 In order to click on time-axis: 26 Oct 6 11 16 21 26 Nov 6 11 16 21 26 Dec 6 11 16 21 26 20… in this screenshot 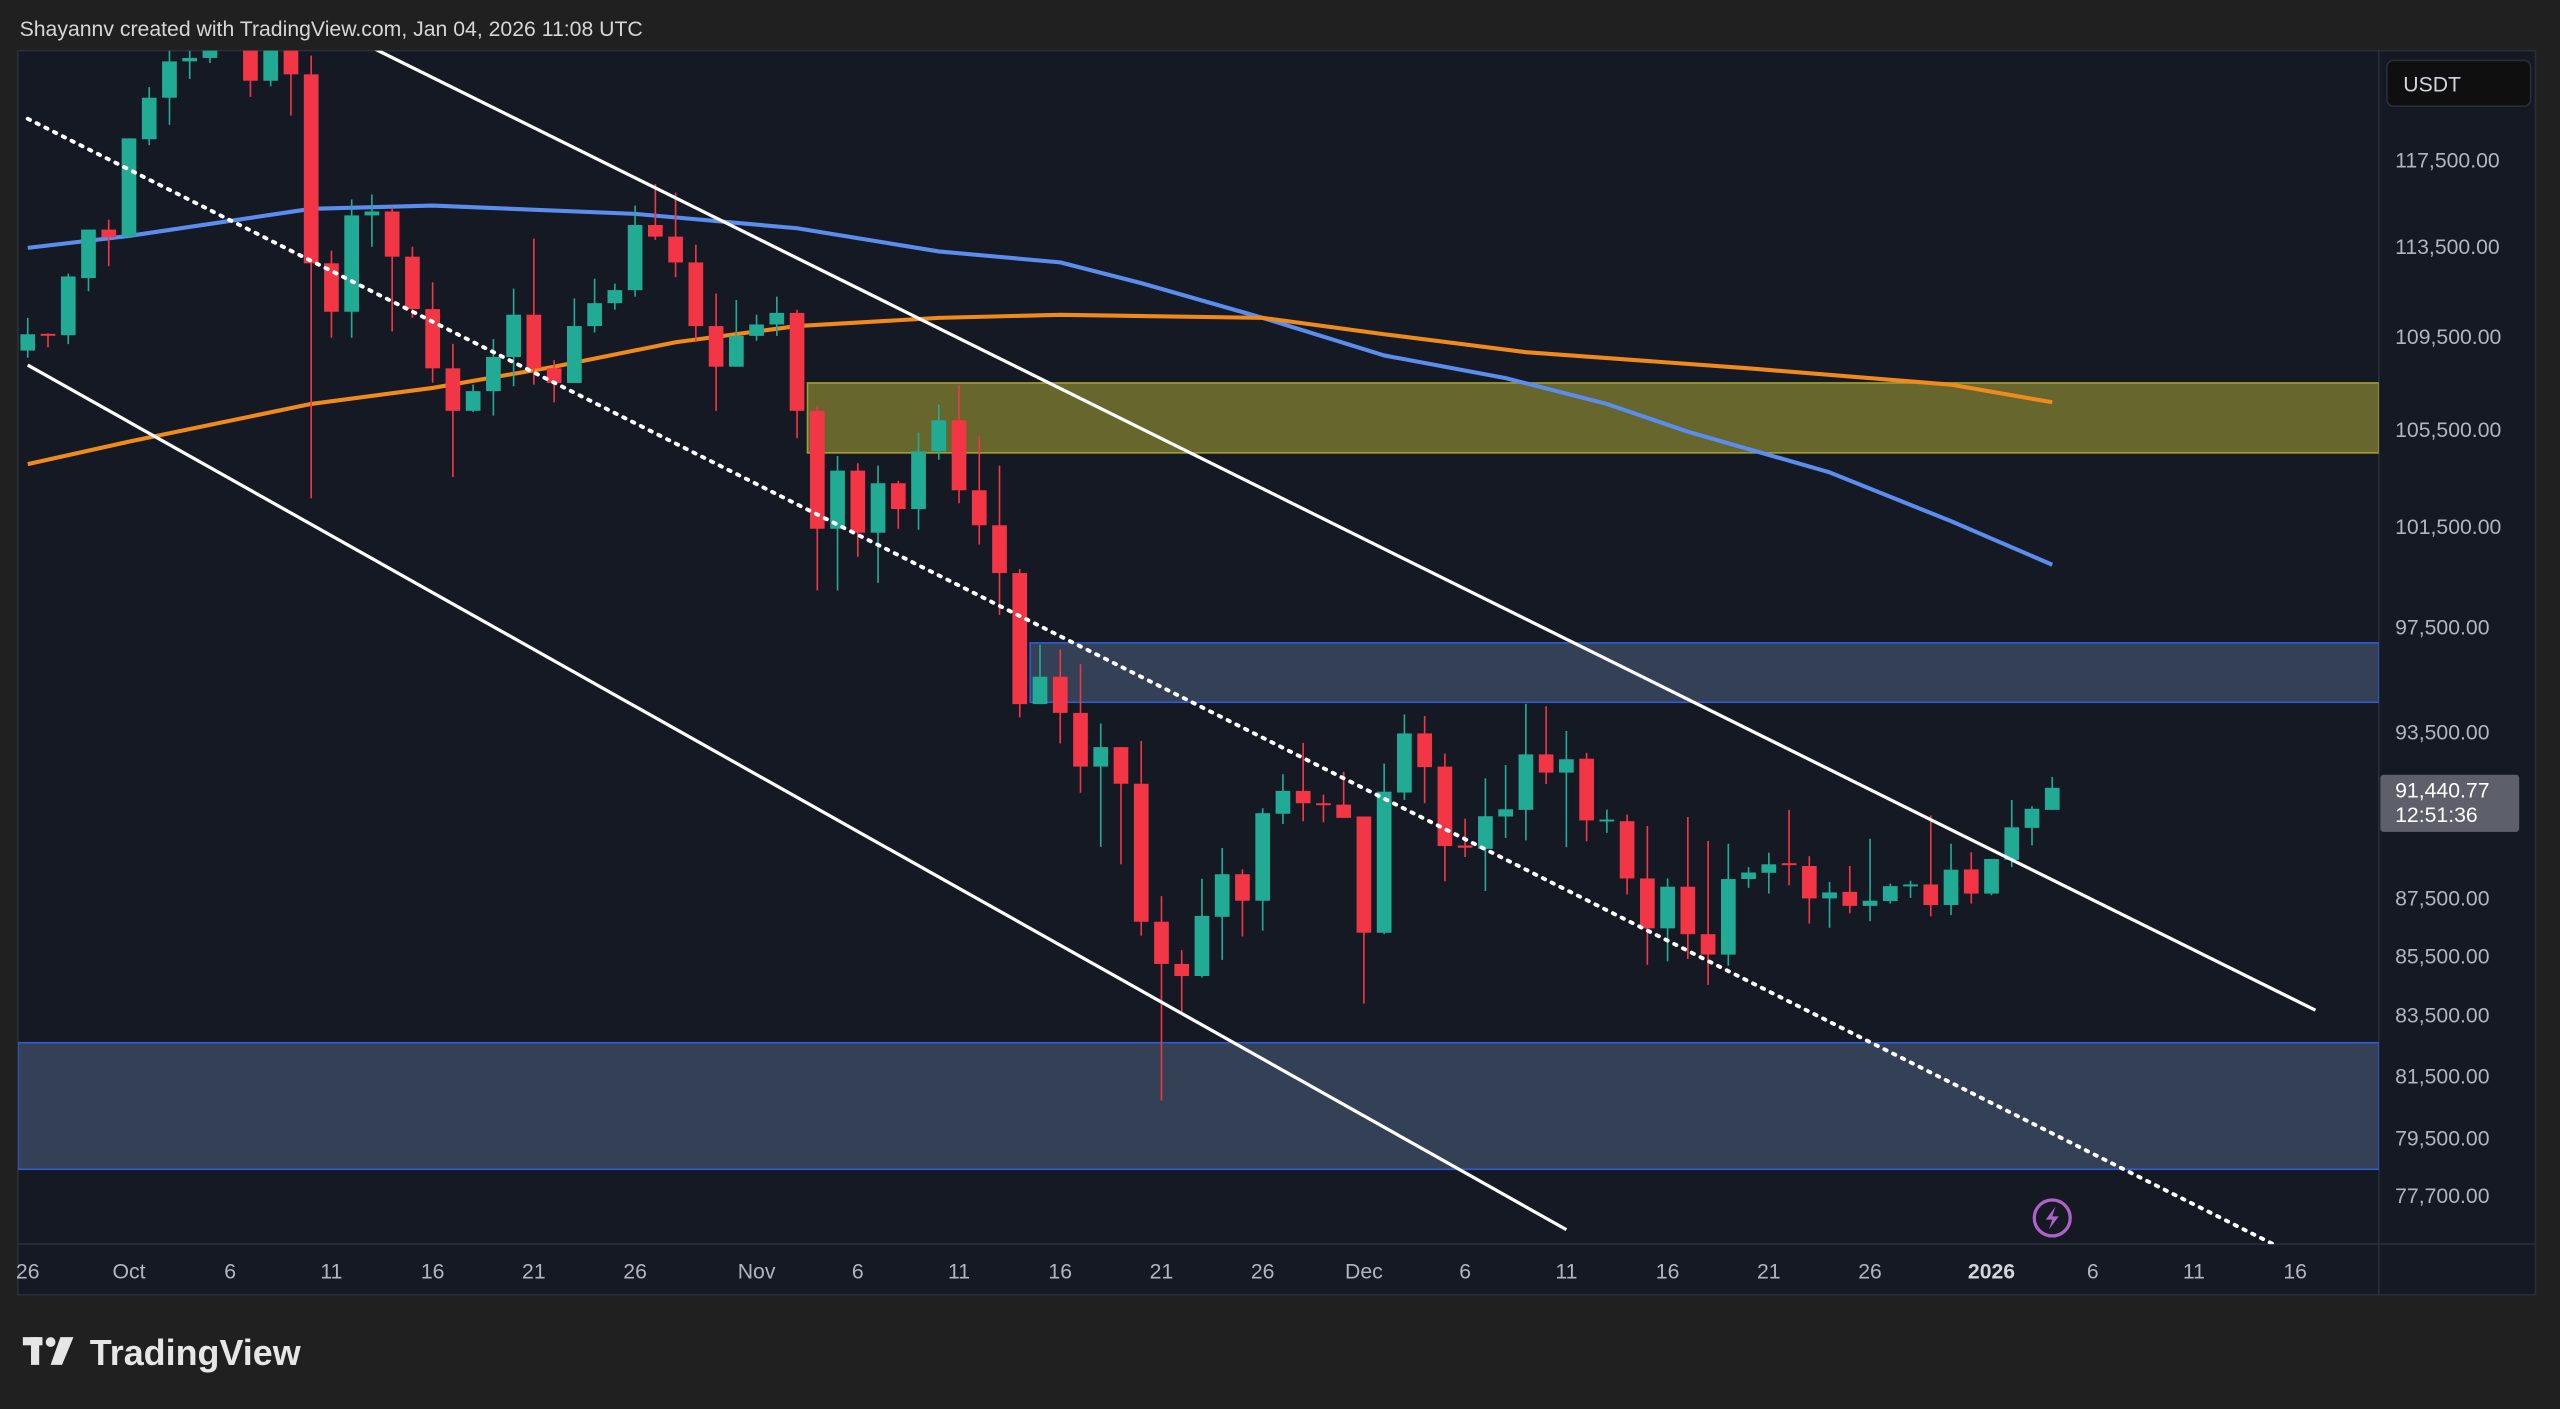, I will do `click(1161, 1271)`.